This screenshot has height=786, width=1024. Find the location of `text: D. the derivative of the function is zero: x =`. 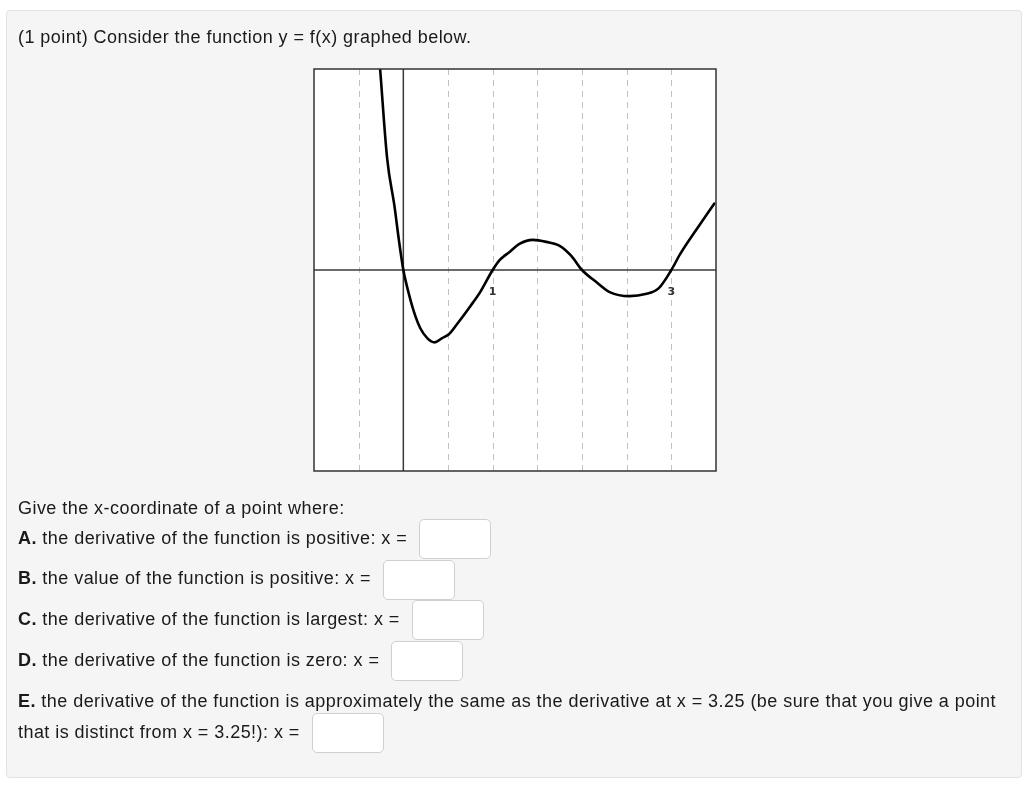

text: D. the derivative of the function is zero: x = is located at coordinates (199, 660).